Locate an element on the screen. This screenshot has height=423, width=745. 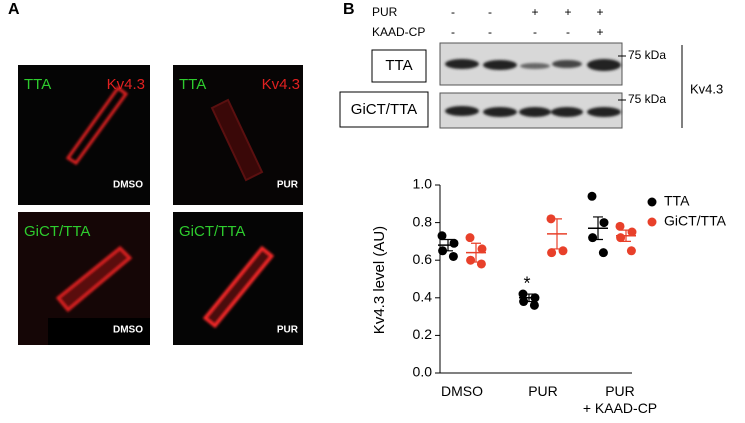
row-label: TTA is located at coordinates (398, 65).